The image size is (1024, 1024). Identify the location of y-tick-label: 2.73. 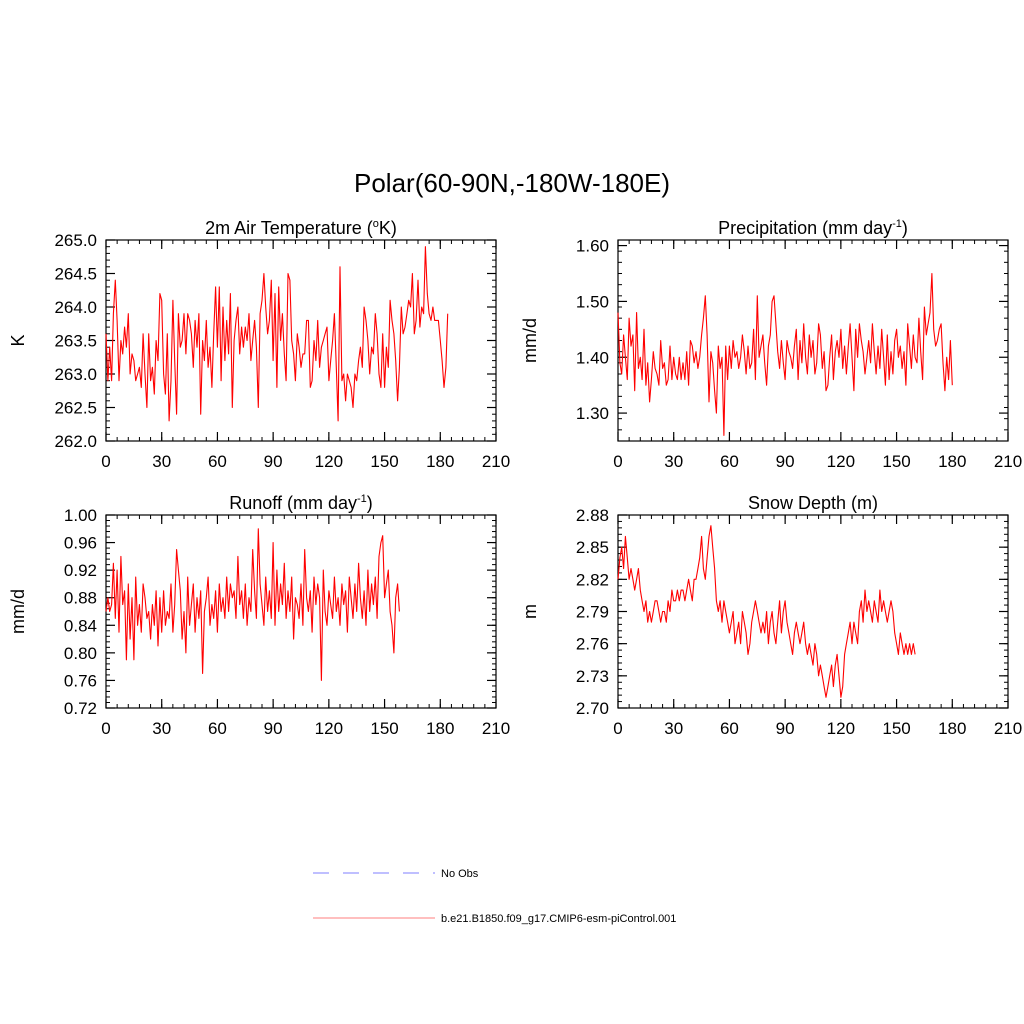
(592, 676).